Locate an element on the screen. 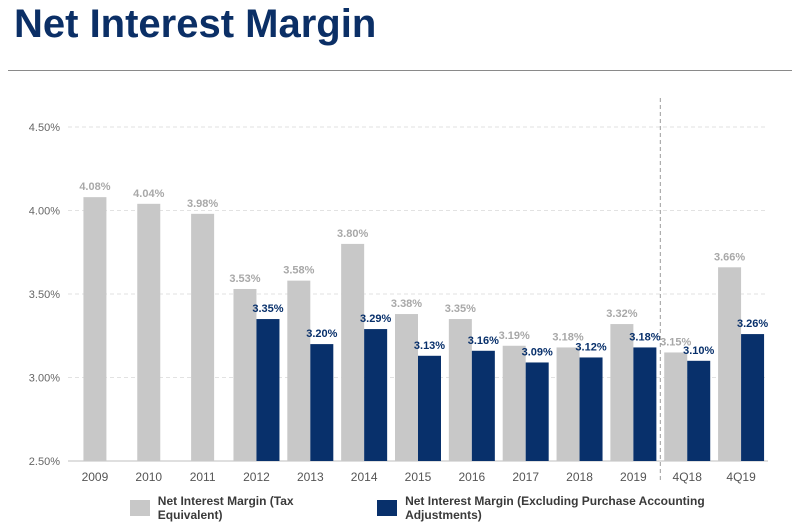  data-label-excluding-pa-2019: 3.18% is located at coordinates (644, 337).